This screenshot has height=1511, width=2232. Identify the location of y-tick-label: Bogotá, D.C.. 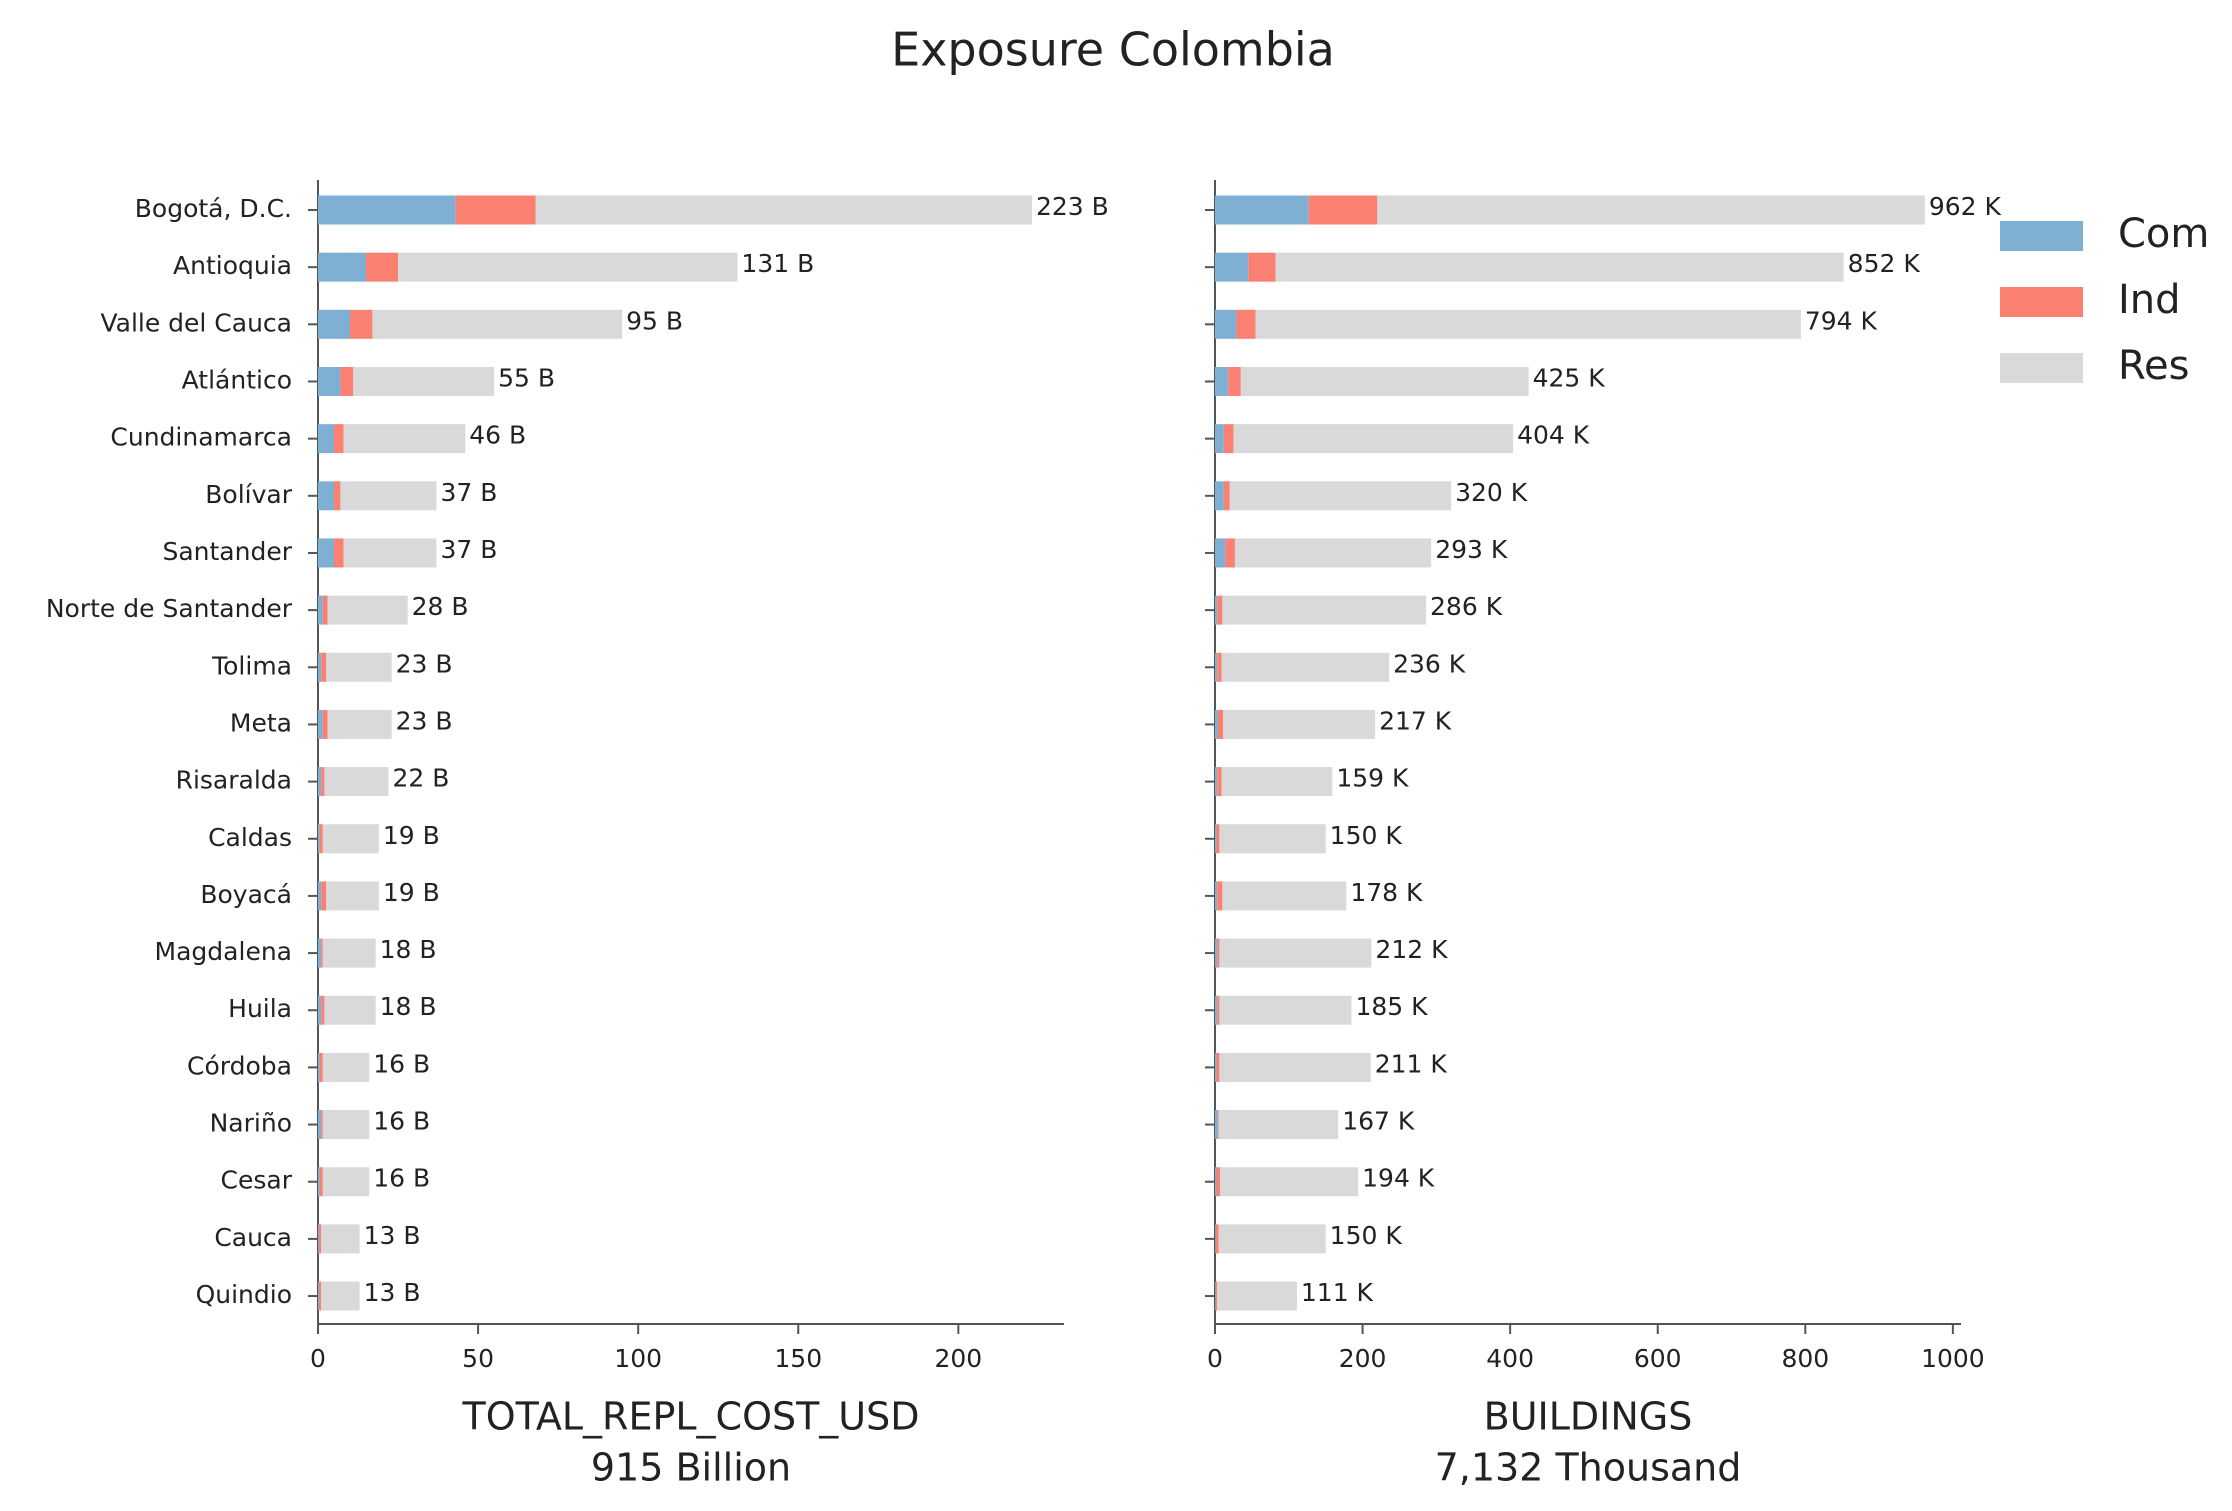
(213, 208).